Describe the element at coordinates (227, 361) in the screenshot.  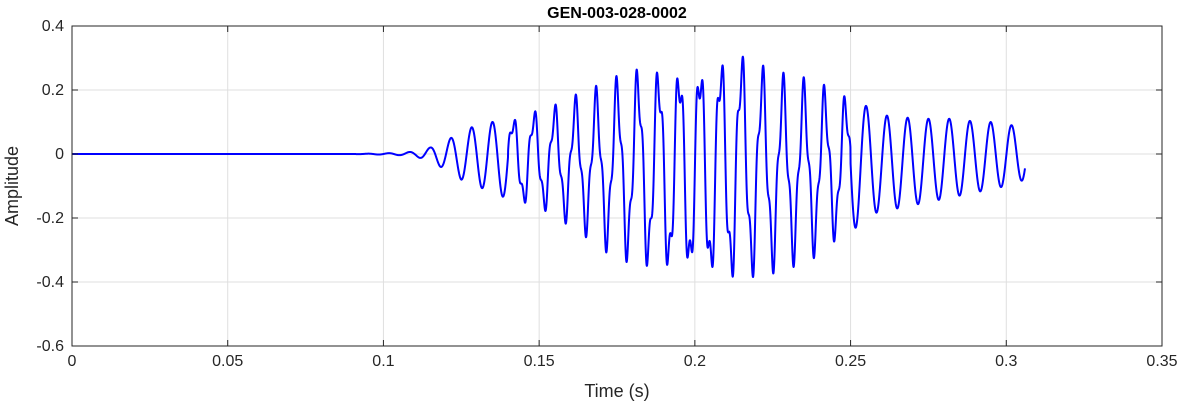
I see `x-tick-label: 0.05` at that location.